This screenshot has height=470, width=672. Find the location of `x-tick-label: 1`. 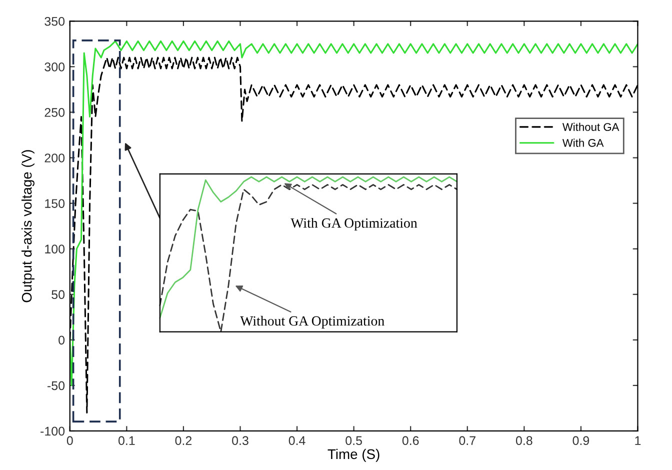

x-tick-label: 1 is located at coordinates (638, 440).